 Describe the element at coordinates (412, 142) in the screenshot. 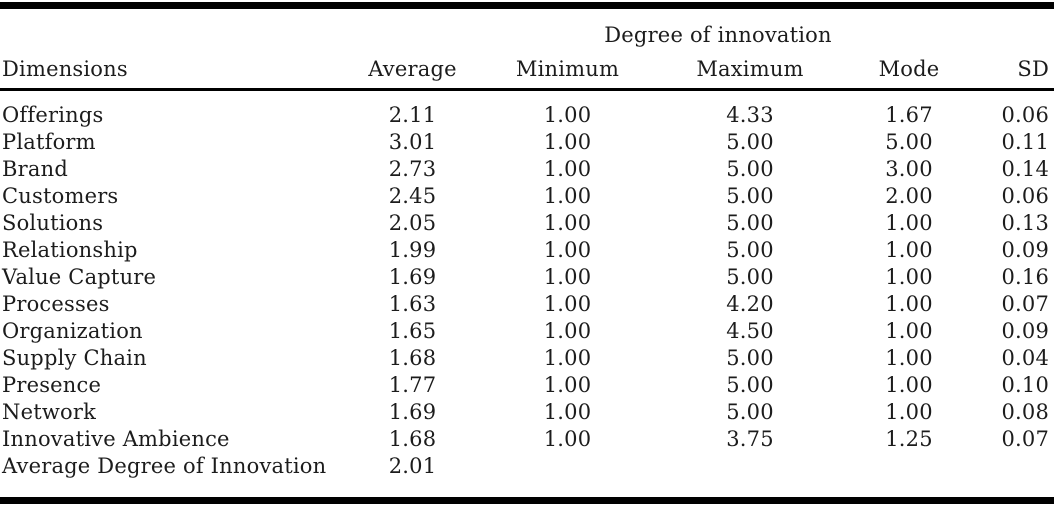

I see `cell-average: 3.01` at that location.